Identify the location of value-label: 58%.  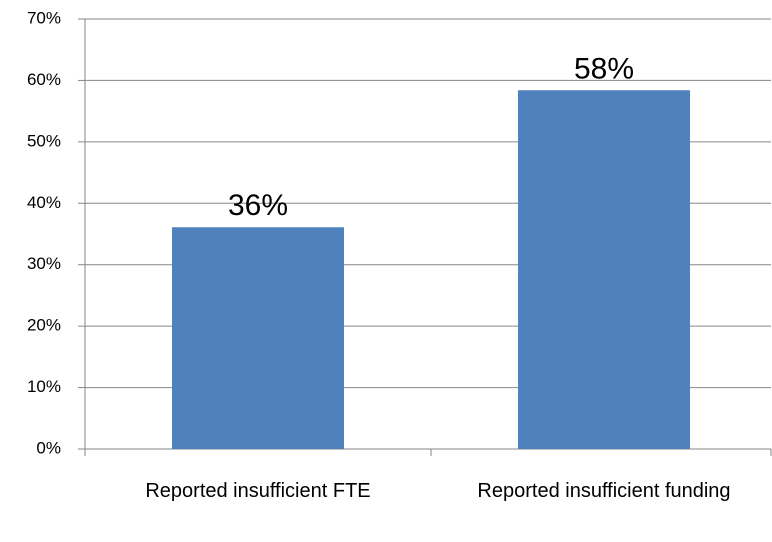
(604, 68).